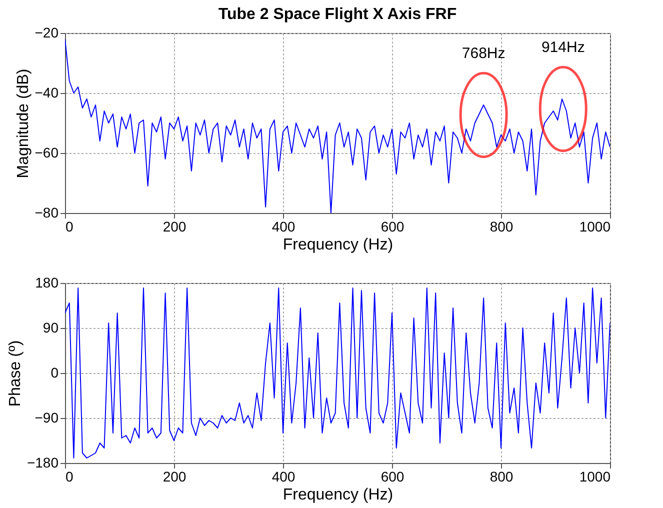 The height and width of the screenshot is (508, 663). Describe the element at coordinates (50, 328) in the screenshot. I see `y-tick-label: 90` at that location.